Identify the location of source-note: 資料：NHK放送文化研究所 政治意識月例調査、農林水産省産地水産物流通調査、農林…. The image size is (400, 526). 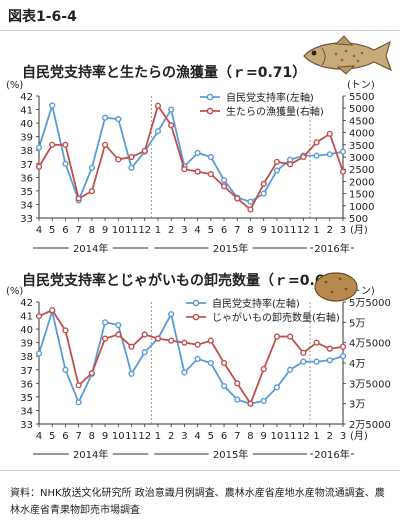
(200, 498).